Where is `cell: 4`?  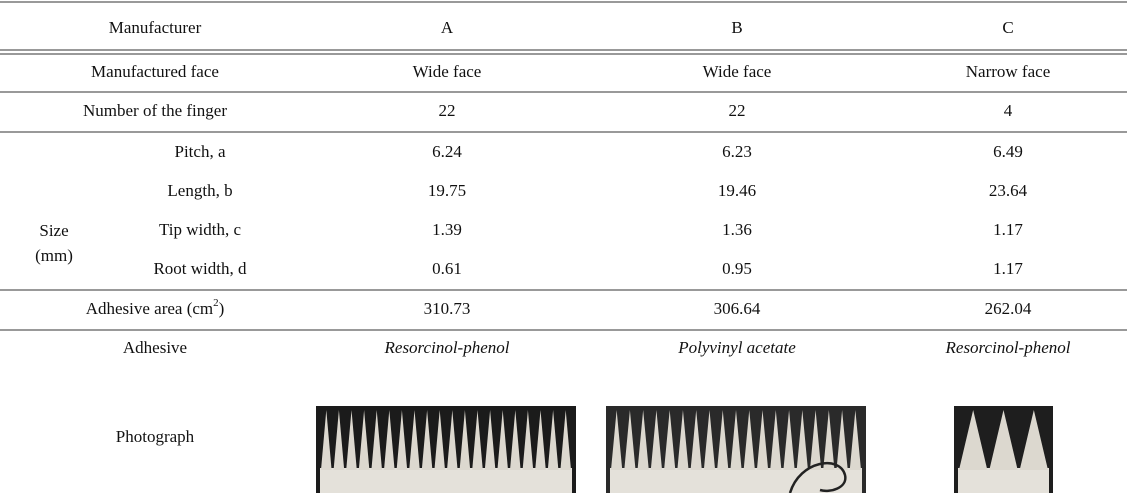
cell: 4 is located at coordinates (1008, 110).